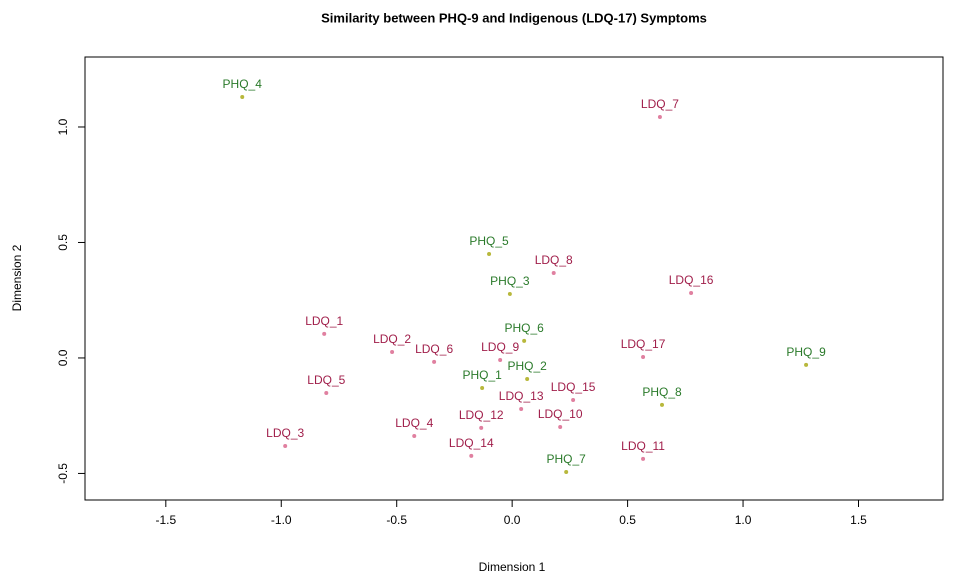  Describe the element at coordinates (63, 126) in the screenshot. I see `y-tick-label: 1.0` at that location.